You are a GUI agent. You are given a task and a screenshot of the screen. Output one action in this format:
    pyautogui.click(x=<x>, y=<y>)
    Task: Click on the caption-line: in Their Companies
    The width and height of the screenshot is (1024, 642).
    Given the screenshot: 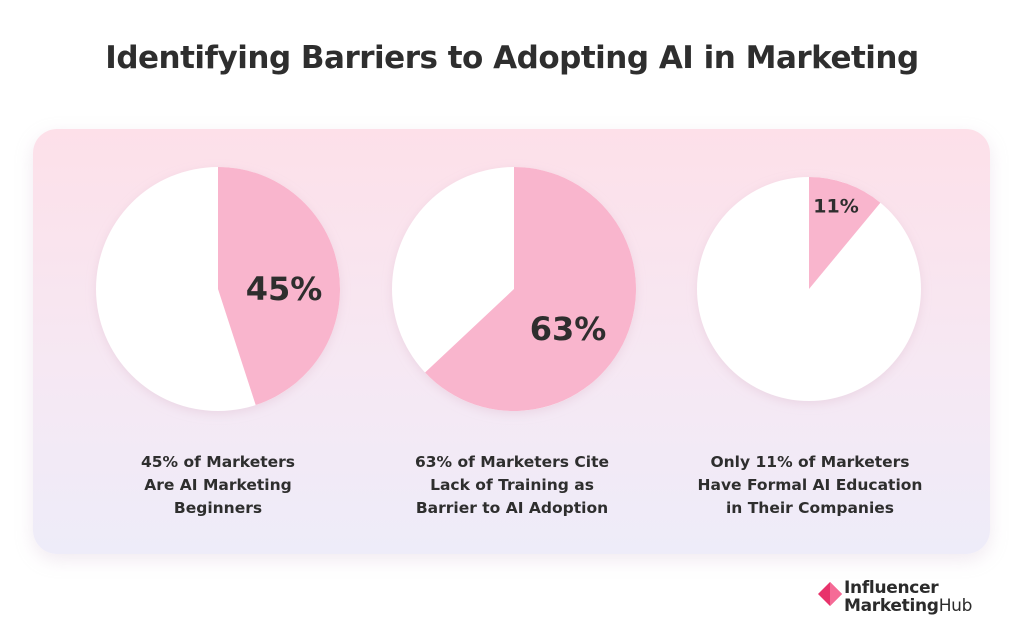 What is the action you would take?
    pyautogui.click(x=810, y=508)
    